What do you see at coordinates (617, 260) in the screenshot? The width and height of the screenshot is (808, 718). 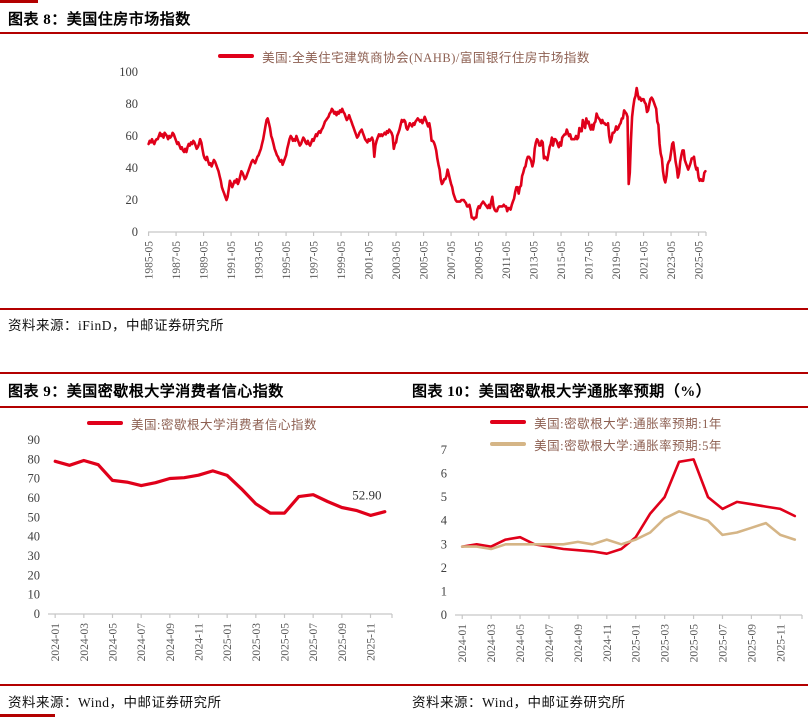 I see `x-axis-tick-label: 2019-05` at bounding box center [617, 260].